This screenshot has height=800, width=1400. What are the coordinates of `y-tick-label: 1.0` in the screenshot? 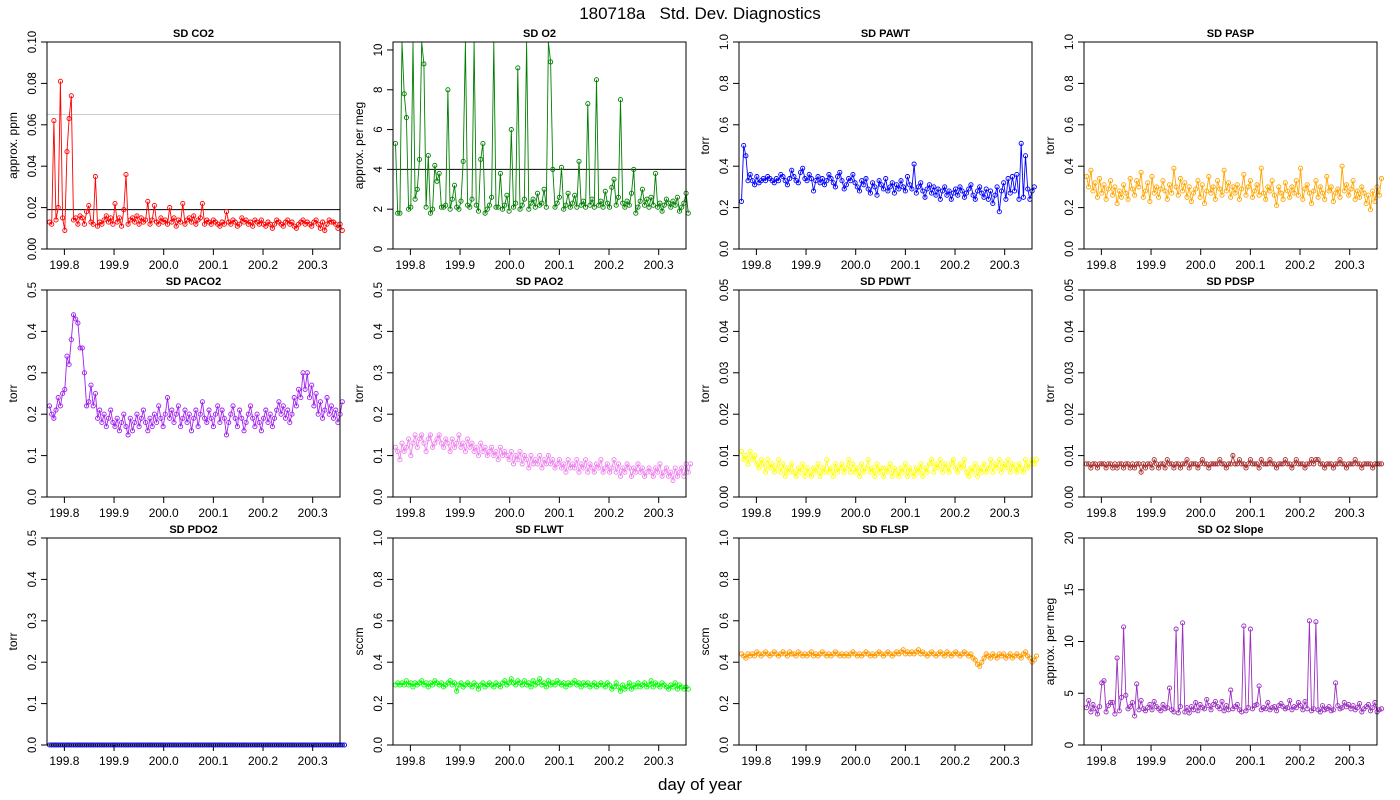 It's located at (725, 538).